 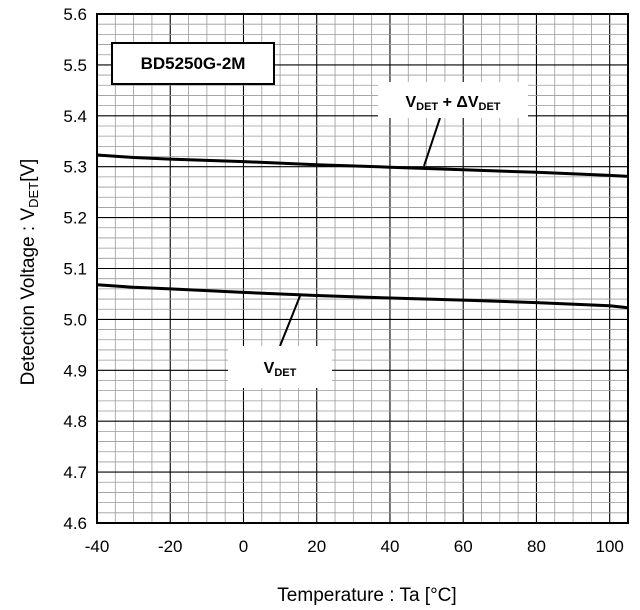 What do you see at coordinates (285, 373) in the screenshot?
I see `lower-label-sub: DET` at bounding box center [285, 373].